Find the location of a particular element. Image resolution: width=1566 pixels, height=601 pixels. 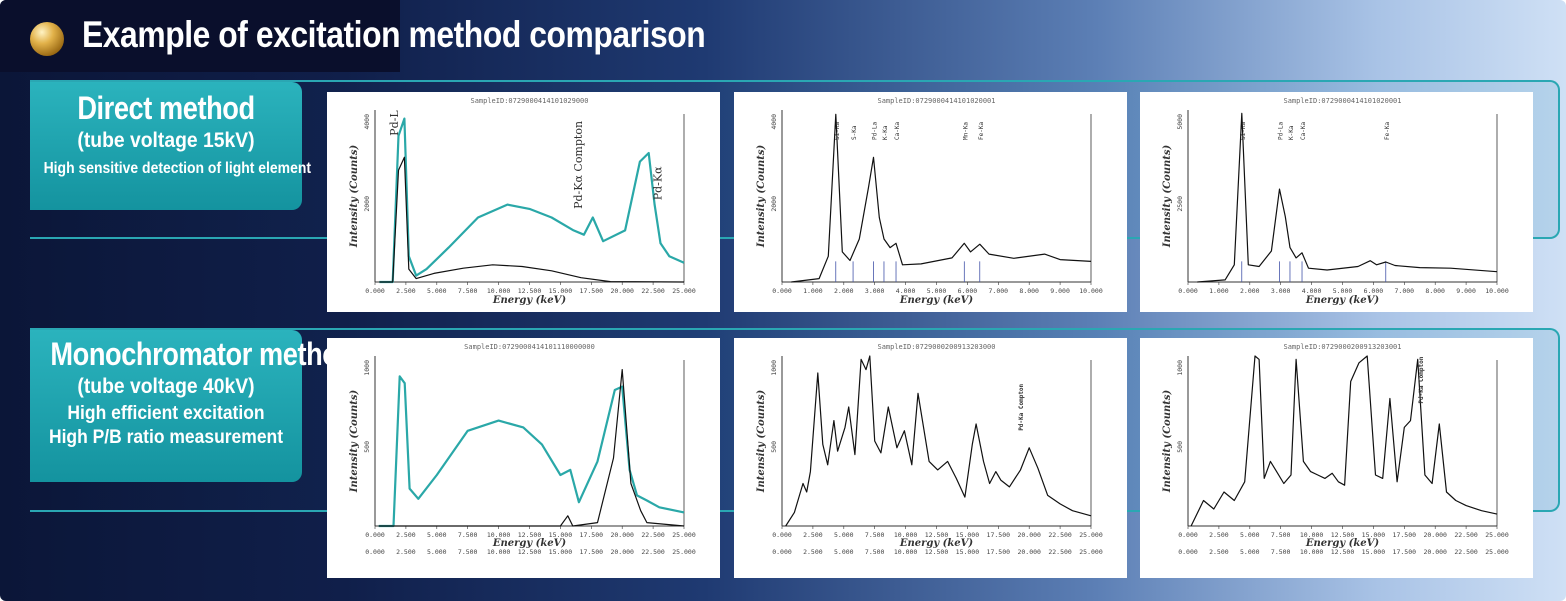

bullet-orb-icon is located at coordinates (47, 39).